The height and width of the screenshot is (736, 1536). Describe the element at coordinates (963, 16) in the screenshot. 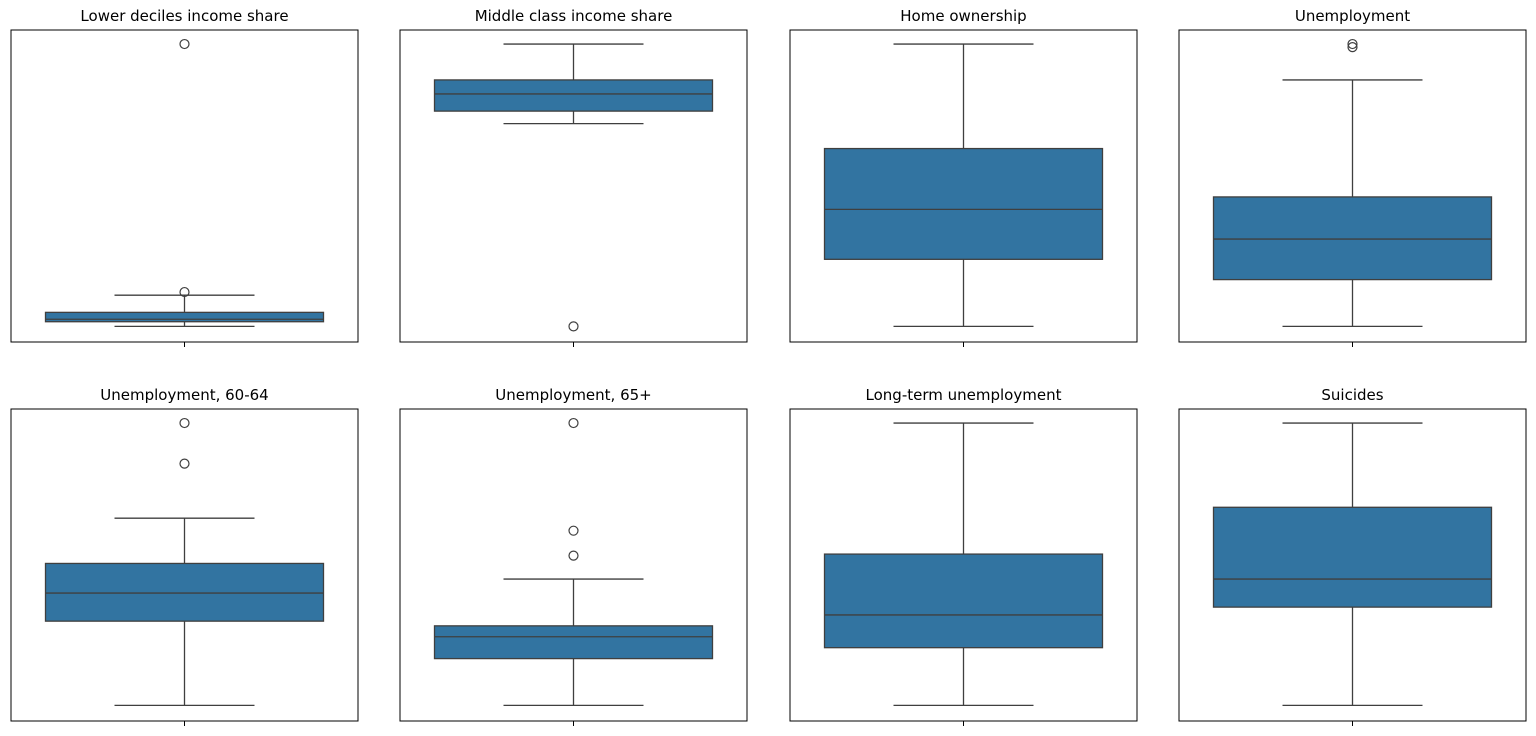

I see `panel-title: Home ownership` at that location.